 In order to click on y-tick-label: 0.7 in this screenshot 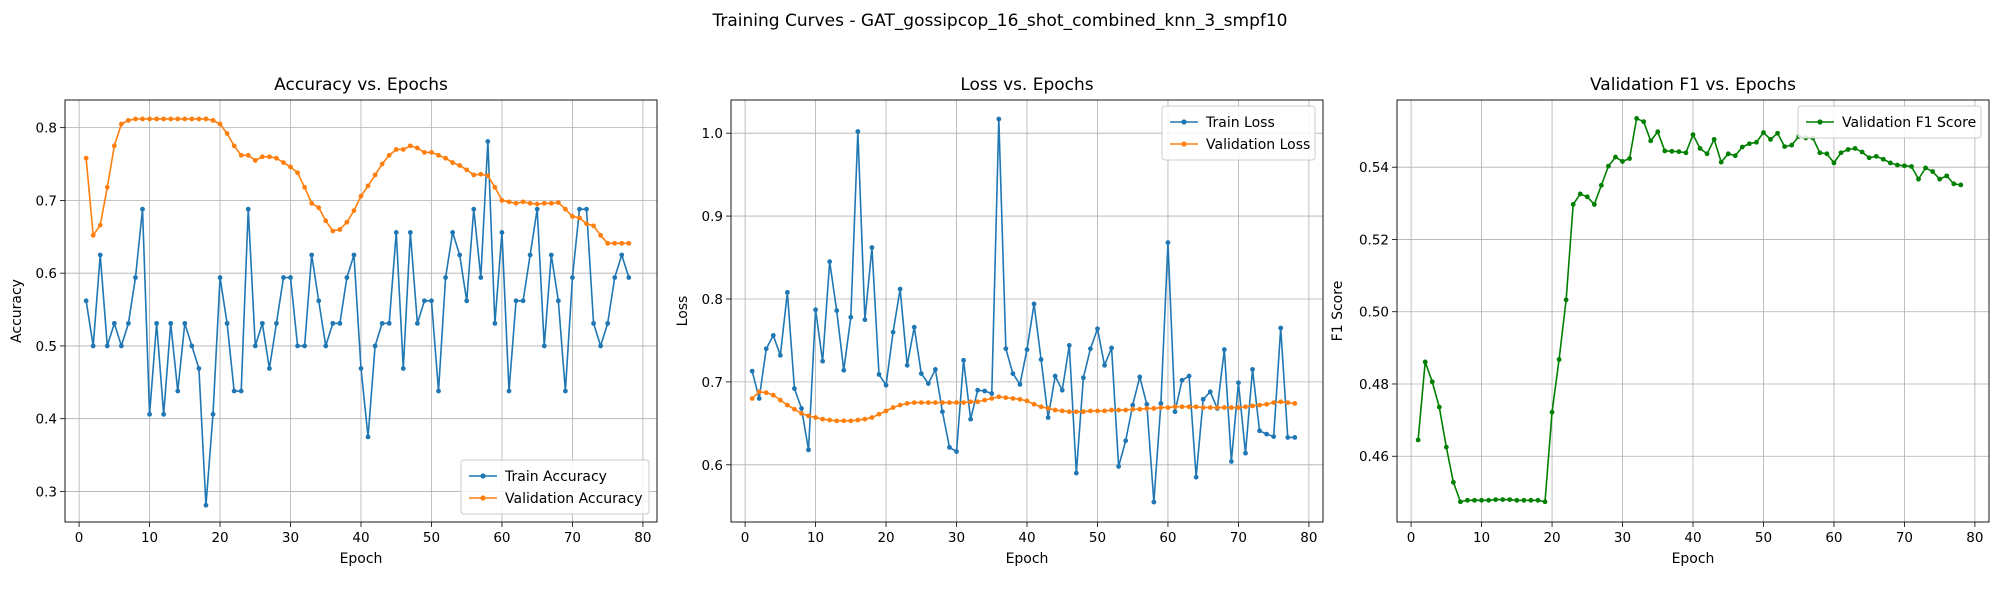, I will do `click(712, 383)`.